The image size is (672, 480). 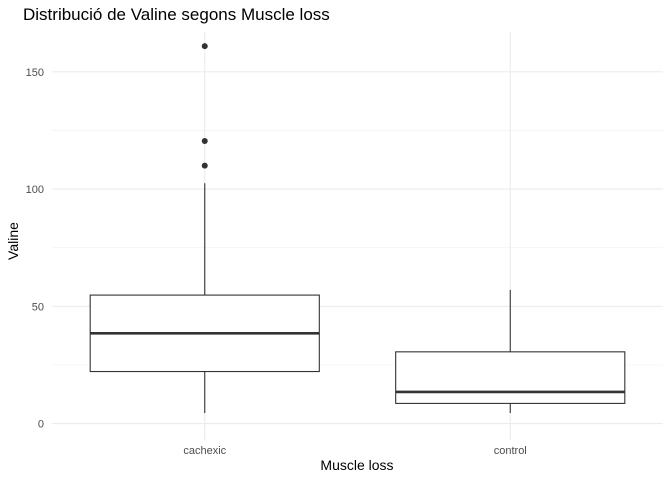 I want to click on x-axis-title: Muscle loss, so click(x=356, y=465).